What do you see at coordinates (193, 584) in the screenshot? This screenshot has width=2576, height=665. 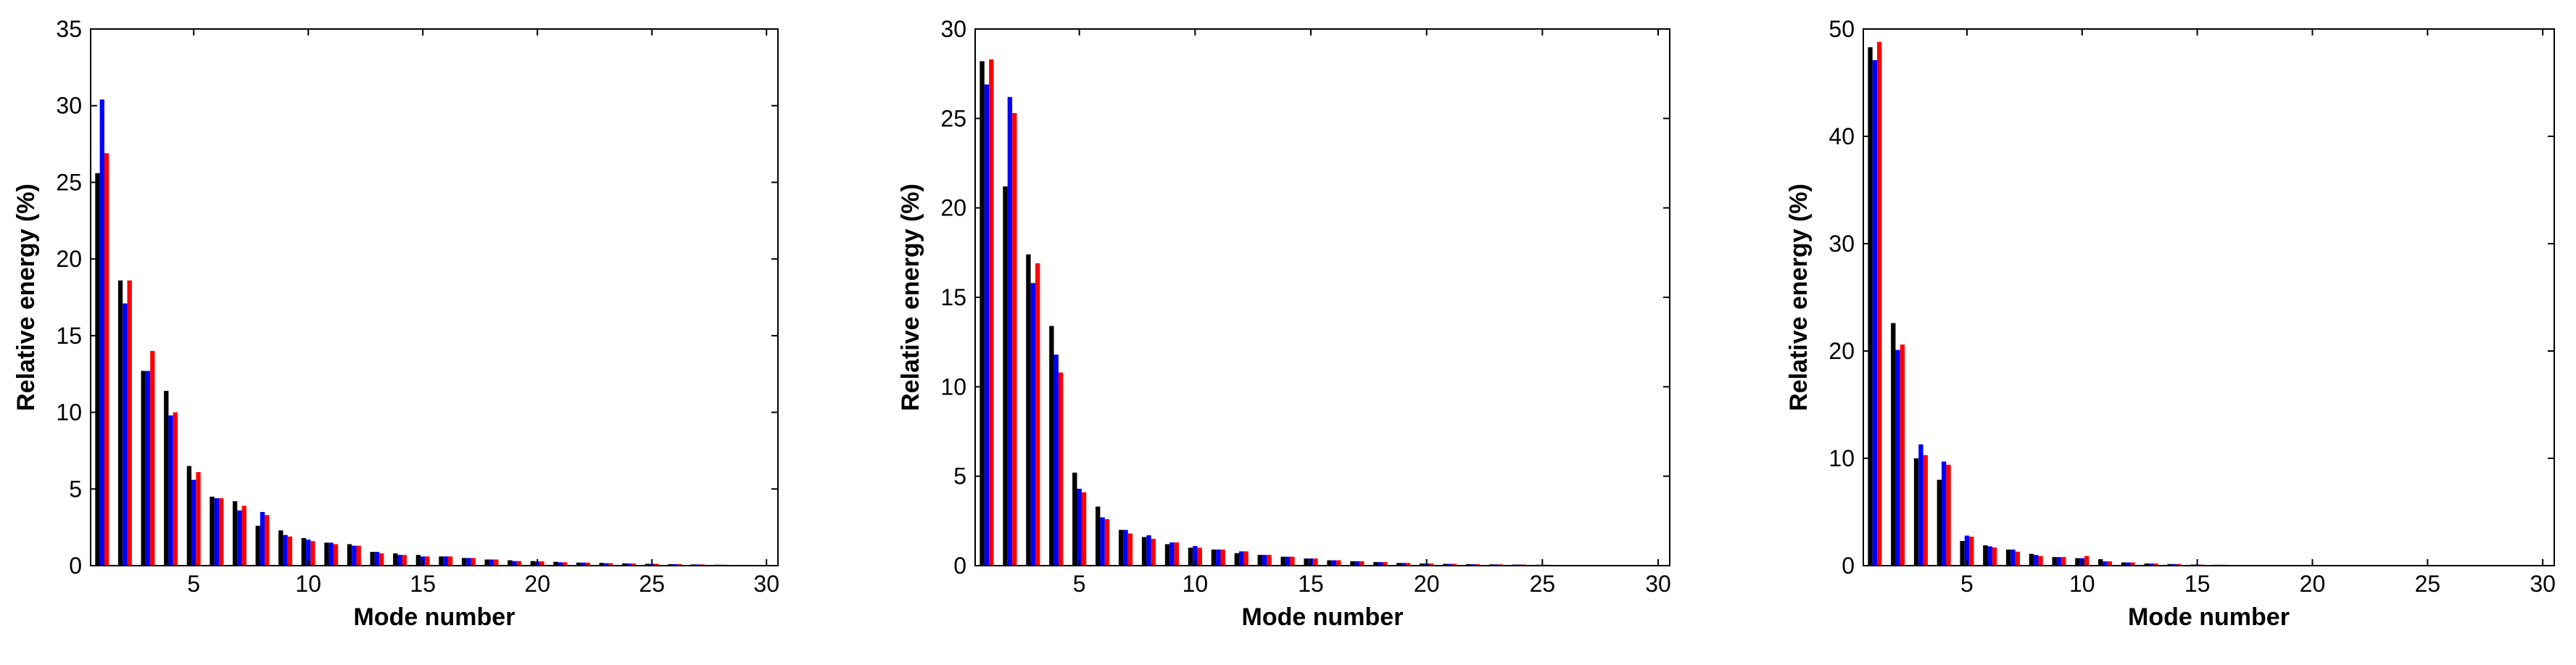 I see `x-tick-label: 5` at bounding box center [193, 584].